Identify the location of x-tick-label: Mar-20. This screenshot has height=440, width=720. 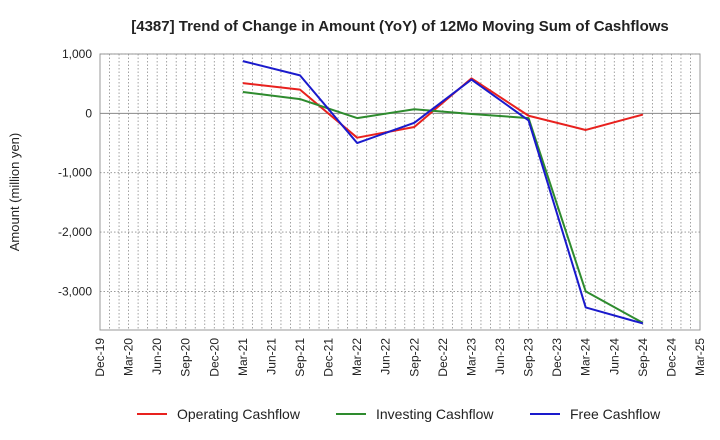
(129, 357).